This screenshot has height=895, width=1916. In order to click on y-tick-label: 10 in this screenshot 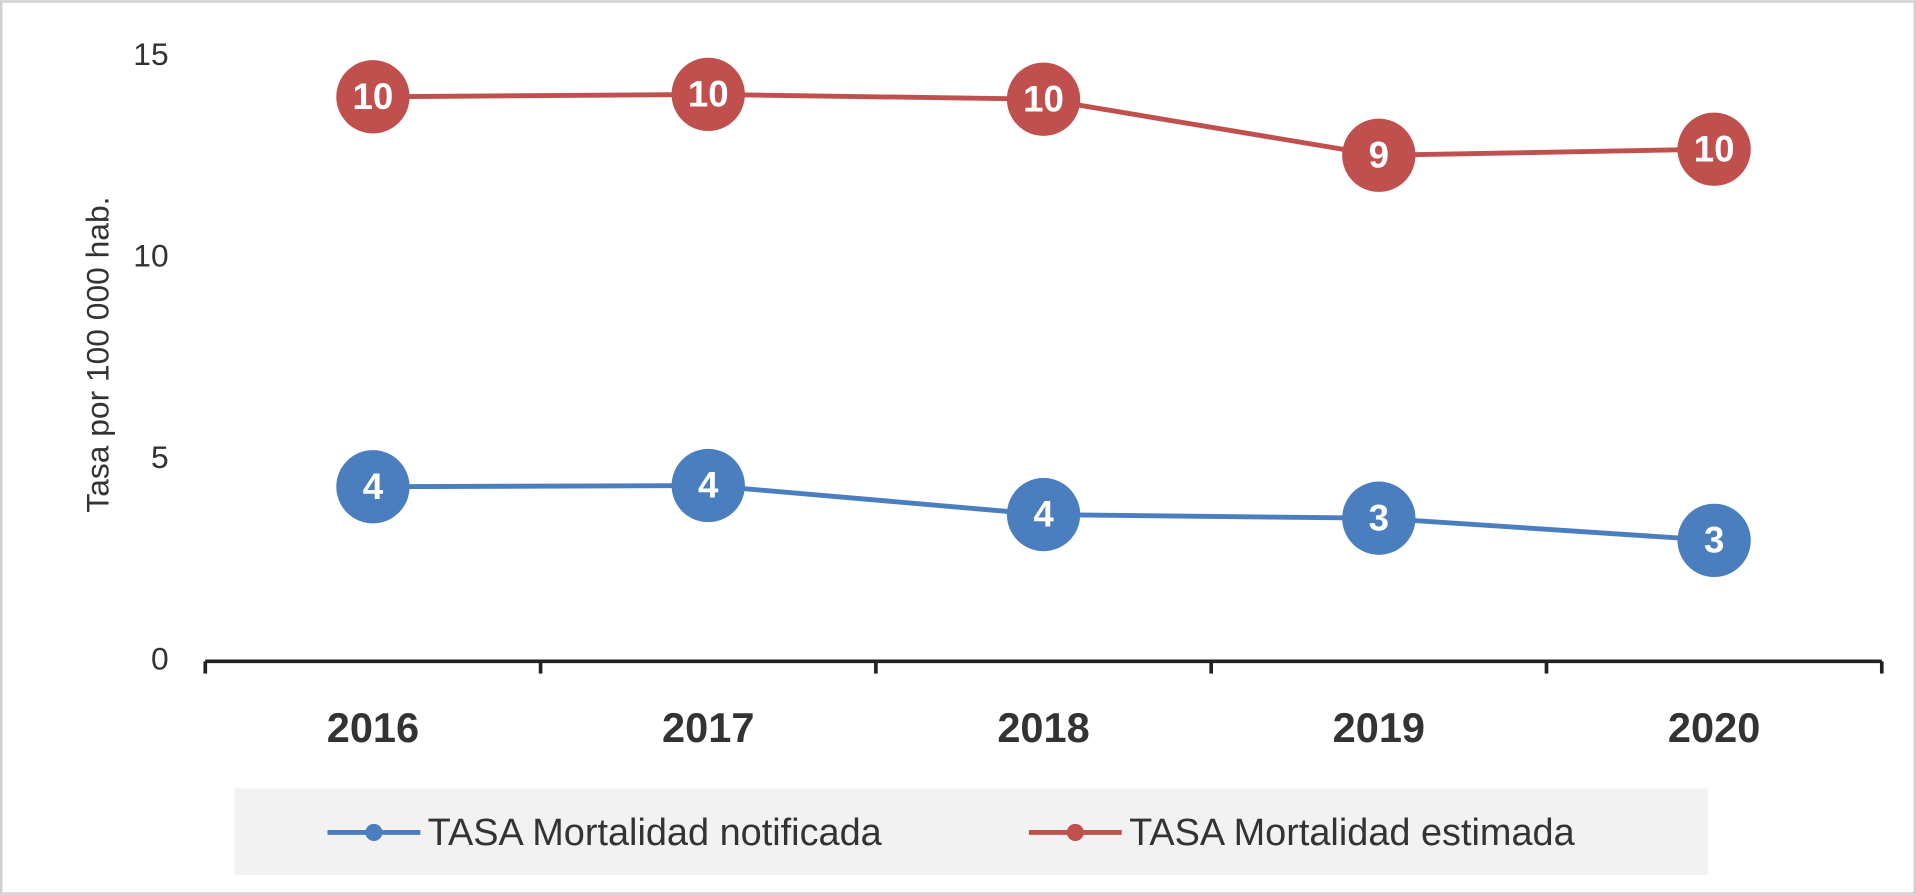, I will do `click(150, 255)`.